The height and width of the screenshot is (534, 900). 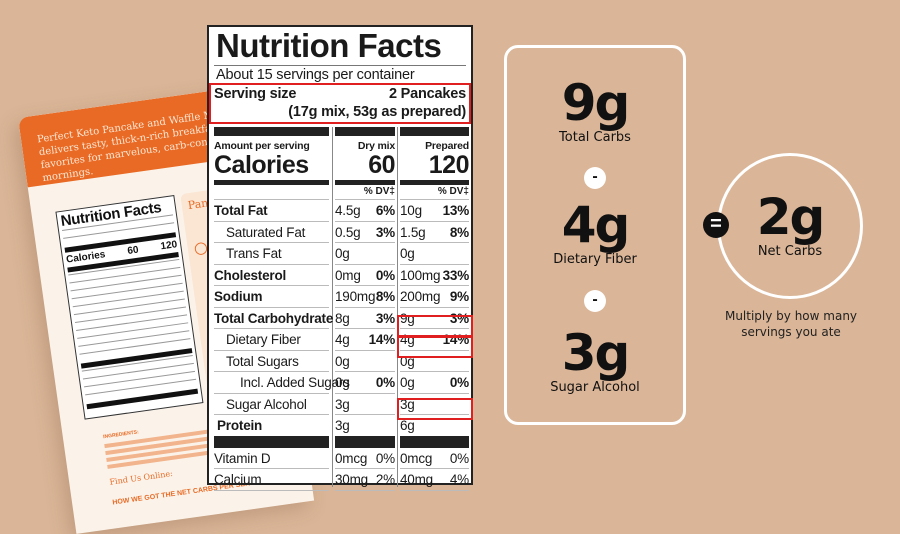 I want to click on row-total-sugars: Total Sugars, so click(x=271, y=361).